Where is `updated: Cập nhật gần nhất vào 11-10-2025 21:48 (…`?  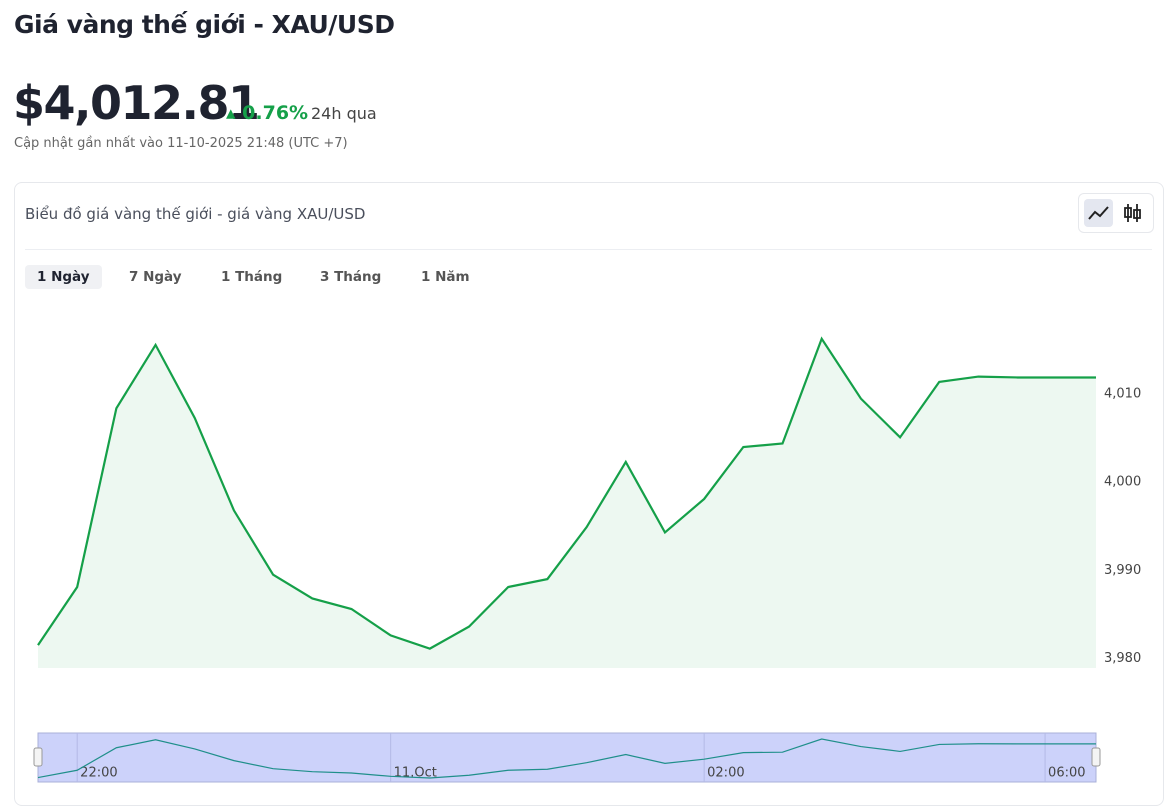 updated: Cập nhật gần nhất vào 11-10-2025 21:48 (… is located at coordinates (181, 143).